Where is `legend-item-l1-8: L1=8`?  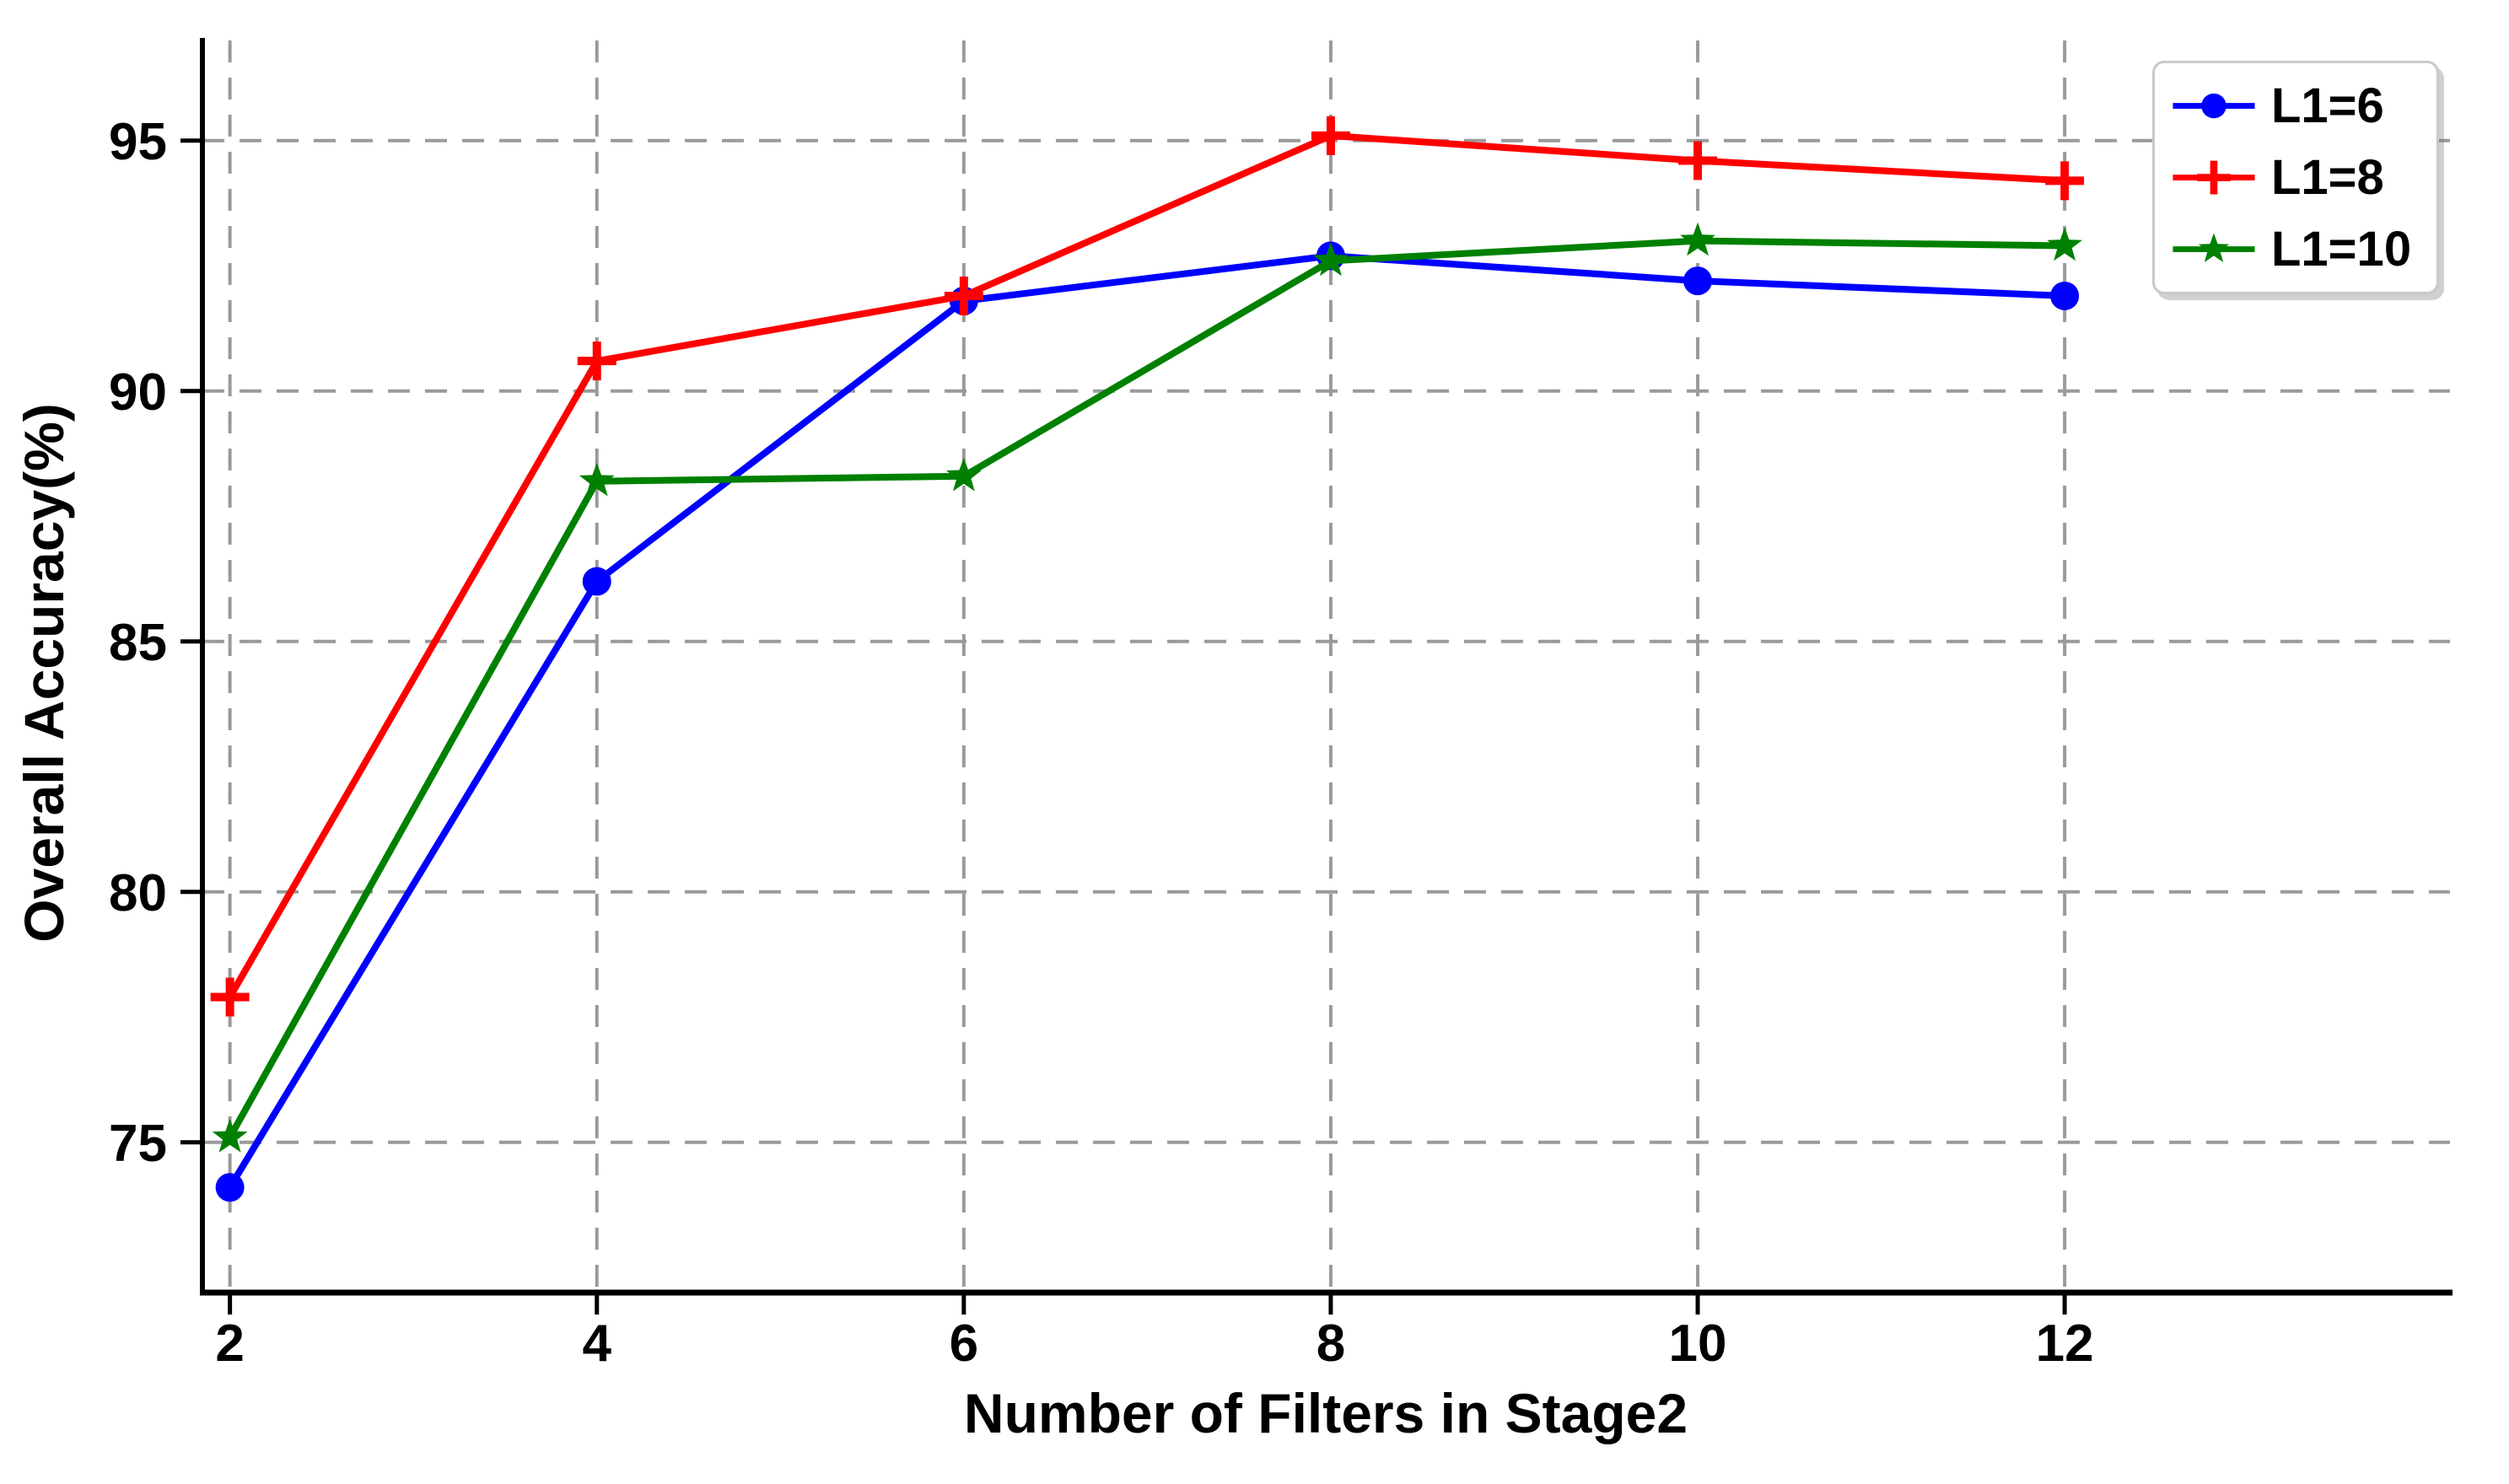
legend-item-l1-8: L1=8 is located at coordinates (2295, 177).